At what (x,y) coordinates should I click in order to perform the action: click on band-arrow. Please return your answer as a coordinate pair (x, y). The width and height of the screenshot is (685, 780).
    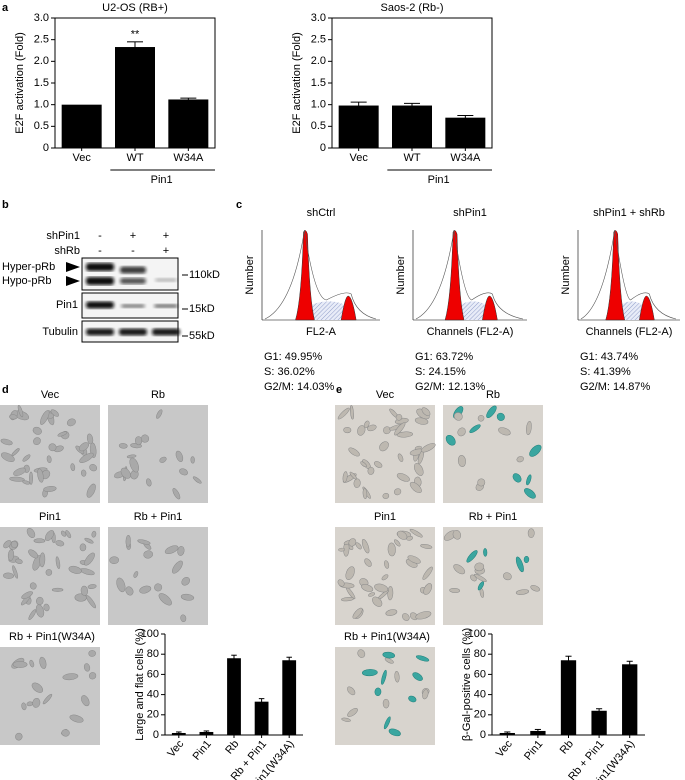
    Looking at the image, I should click on (73, 281).